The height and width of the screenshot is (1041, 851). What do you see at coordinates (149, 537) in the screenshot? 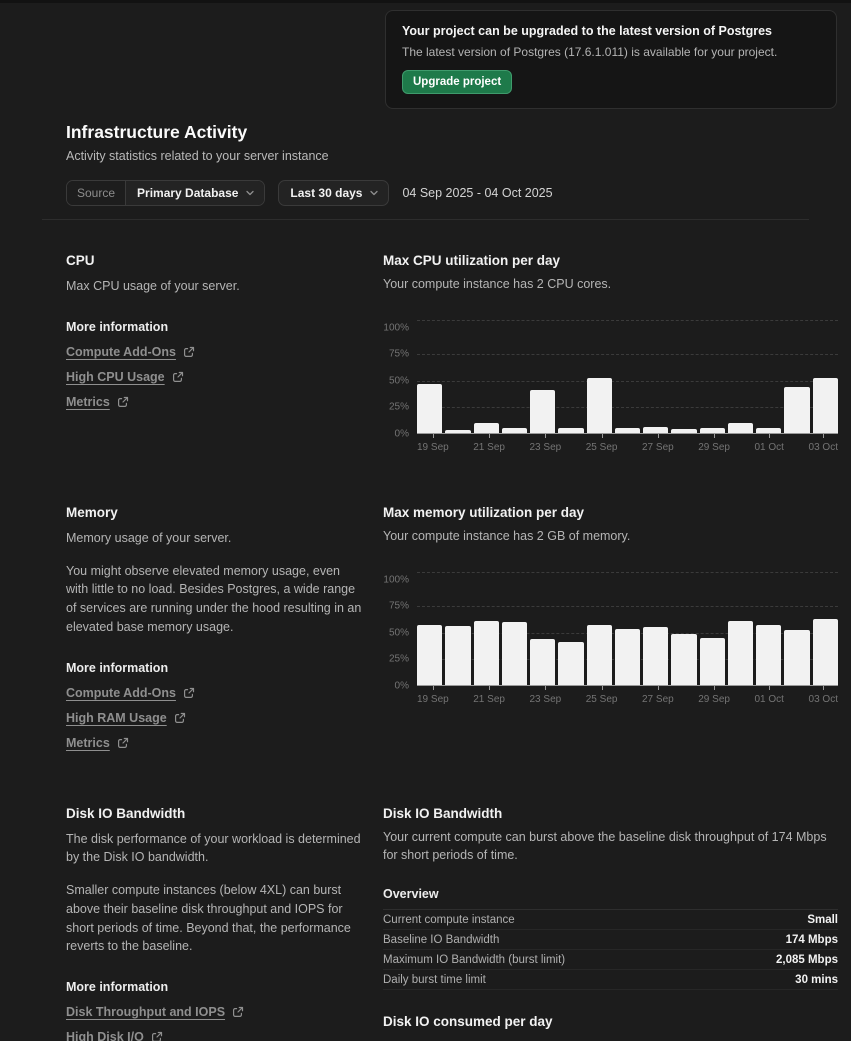
I see `memory-section-description: Memory usage of your server.` at bounding box center [149, 537].